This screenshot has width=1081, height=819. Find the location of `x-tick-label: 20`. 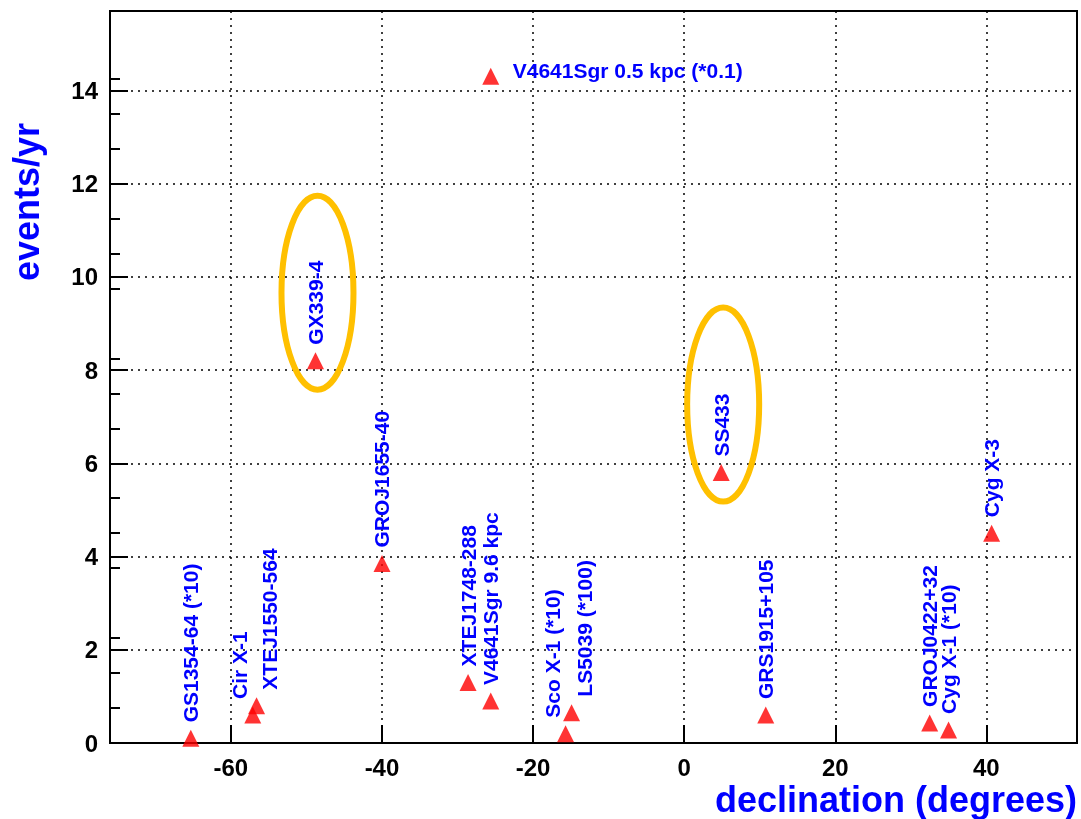

x-tick-label: 20 is located at coordinates (835, 767).